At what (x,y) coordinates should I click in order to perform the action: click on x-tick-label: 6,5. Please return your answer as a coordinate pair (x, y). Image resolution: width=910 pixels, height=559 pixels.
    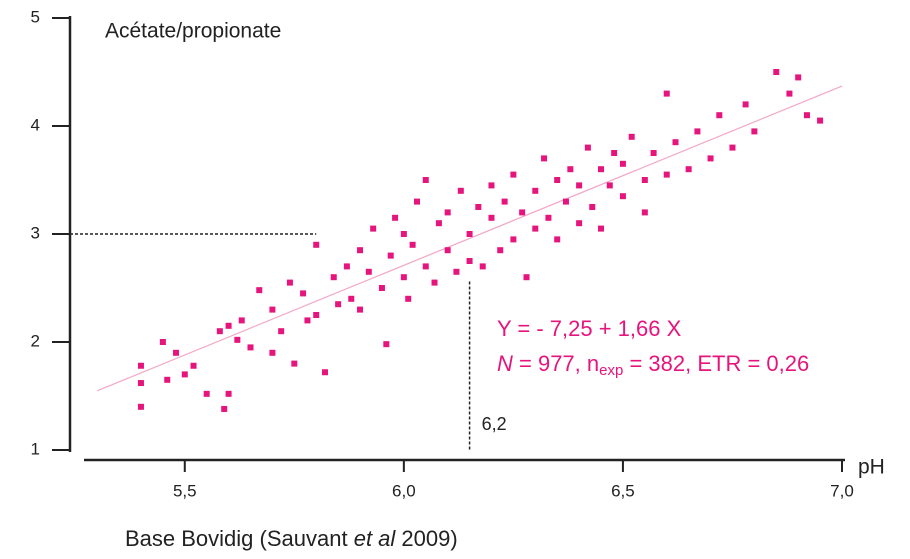
    Looking at the image, I should click on (623, 490).